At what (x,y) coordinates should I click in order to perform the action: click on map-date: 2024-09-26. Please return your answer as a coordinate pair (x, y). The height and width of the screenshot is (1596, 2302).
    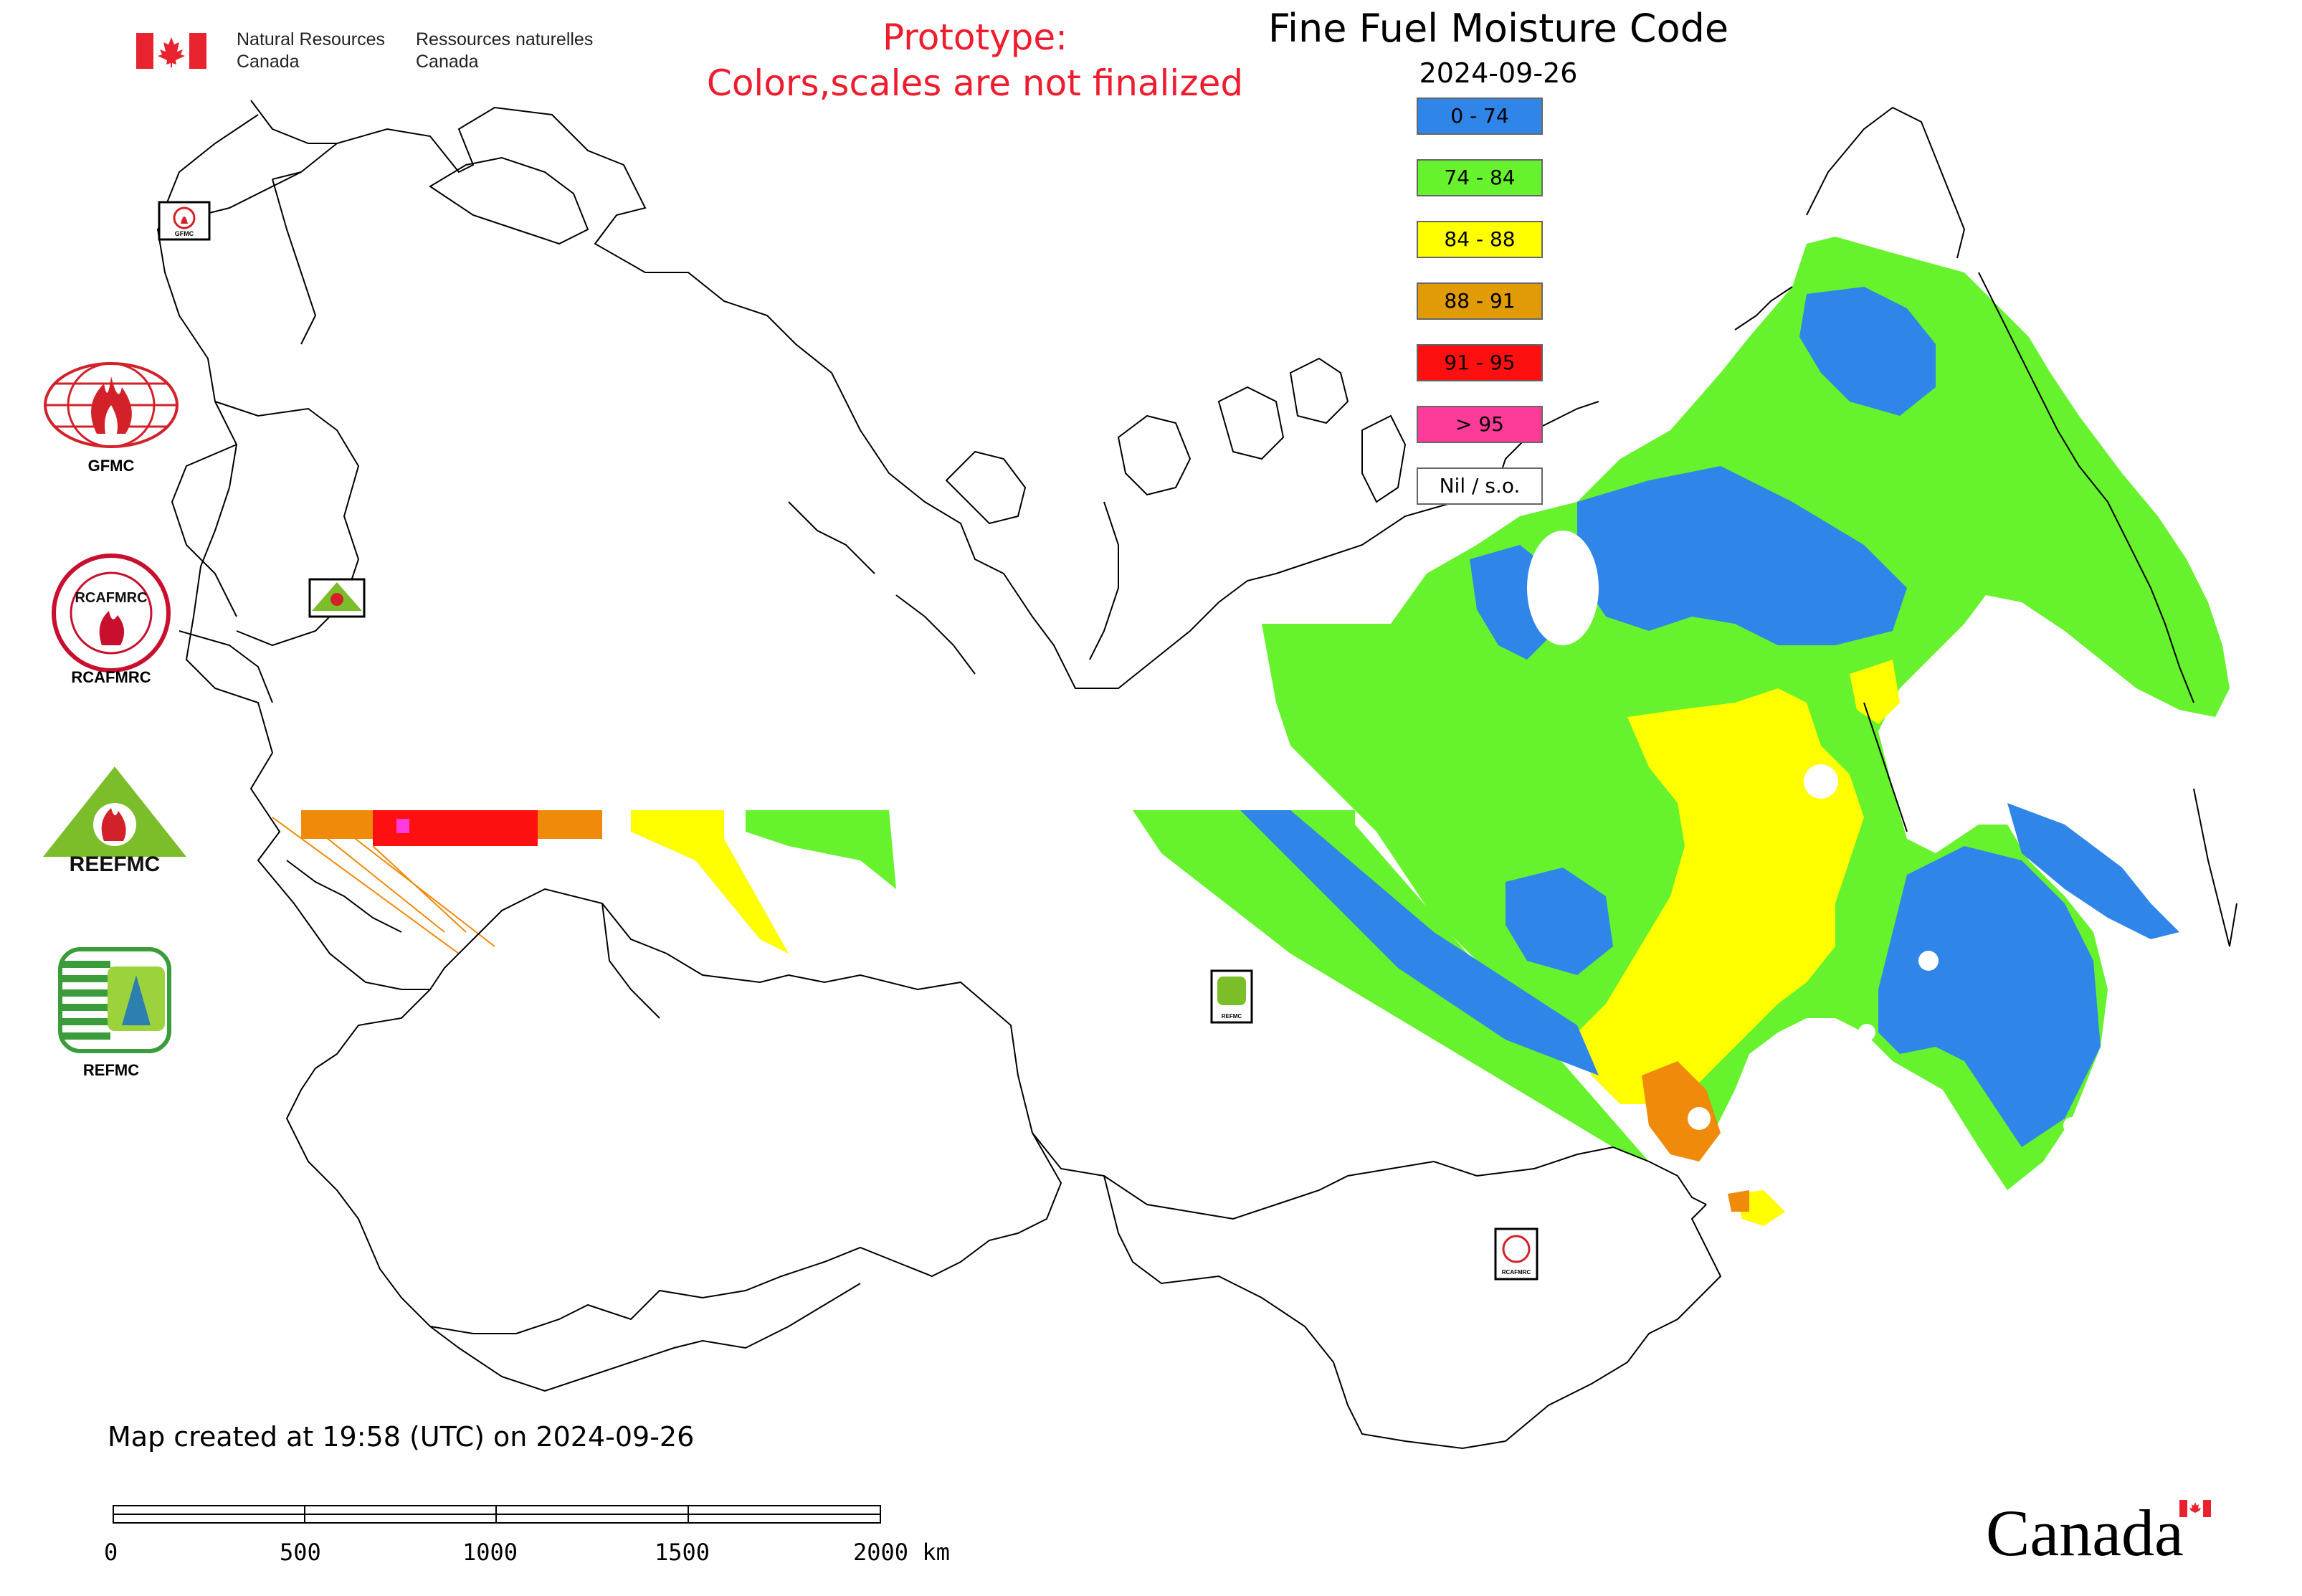
    Looking at the image, I should click on (1499, 73).